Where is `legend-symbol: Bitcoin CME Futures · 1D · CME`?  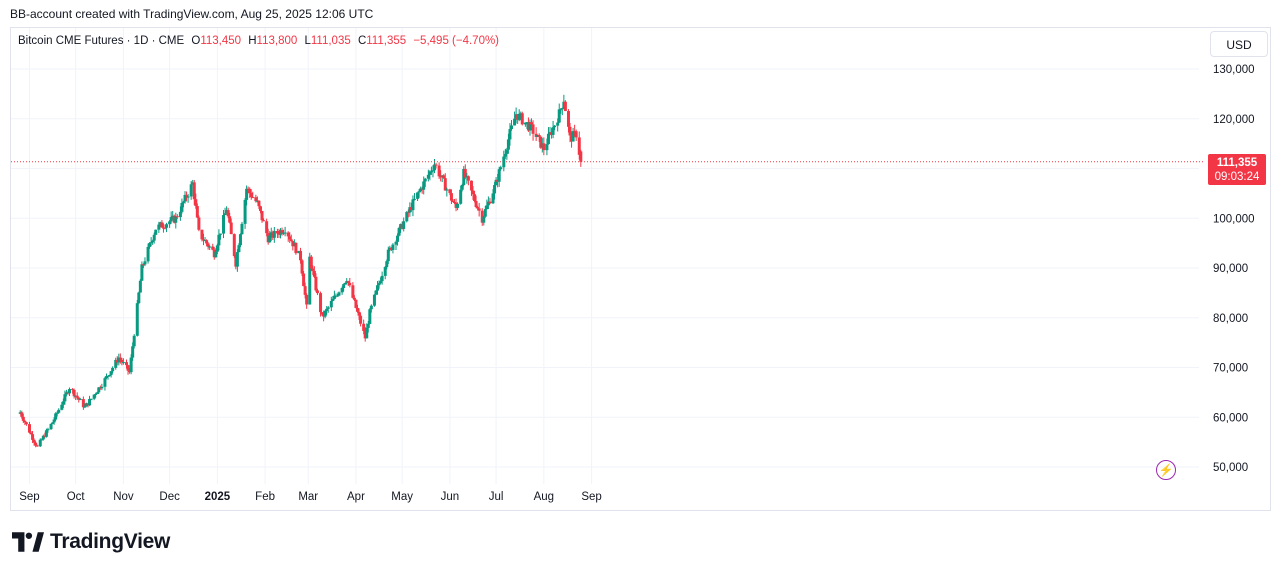
legend-symbol: Bitcoin CME Futures · 1D · CME is located at coordinates (101, 41).